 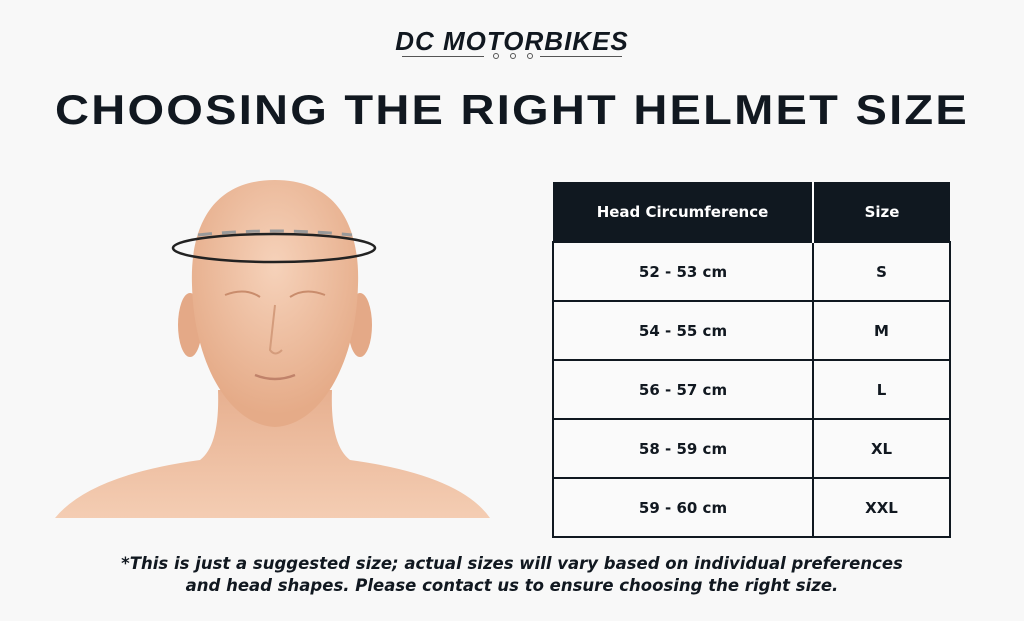 I want to click on circumference-cell: 56 - 57 cm, so click(x=683, y=389).